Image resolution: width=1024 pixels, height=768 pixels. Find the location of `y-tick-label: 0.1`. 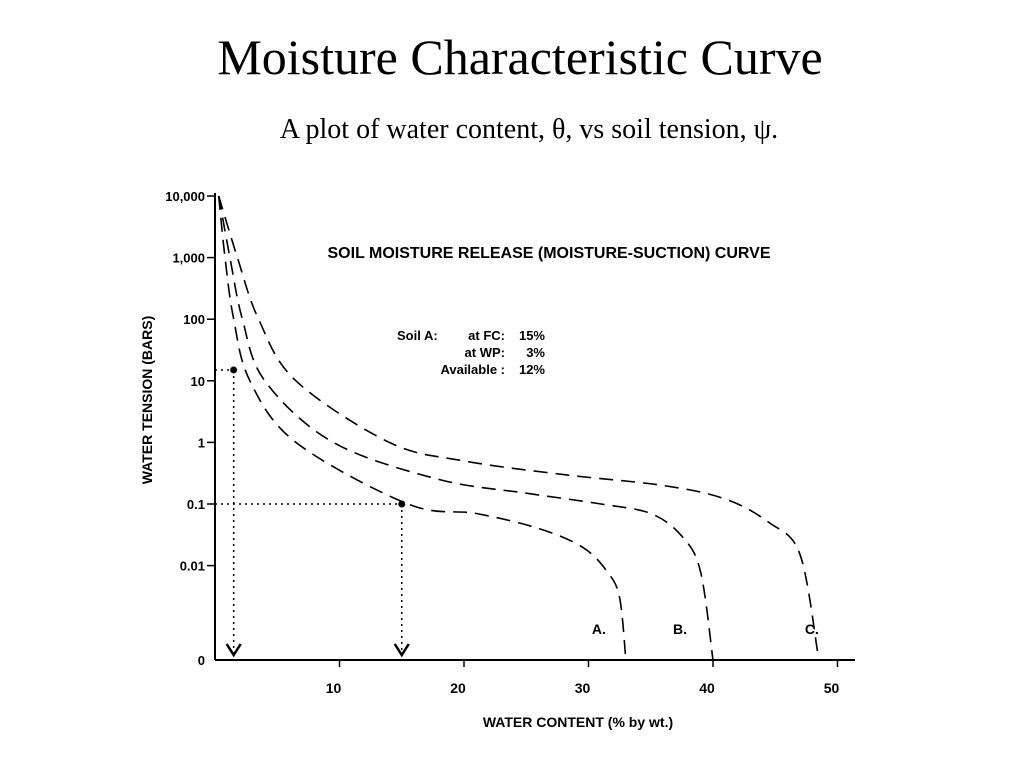

y-tick-label: 0.1 is located at coordinates (196, 504).